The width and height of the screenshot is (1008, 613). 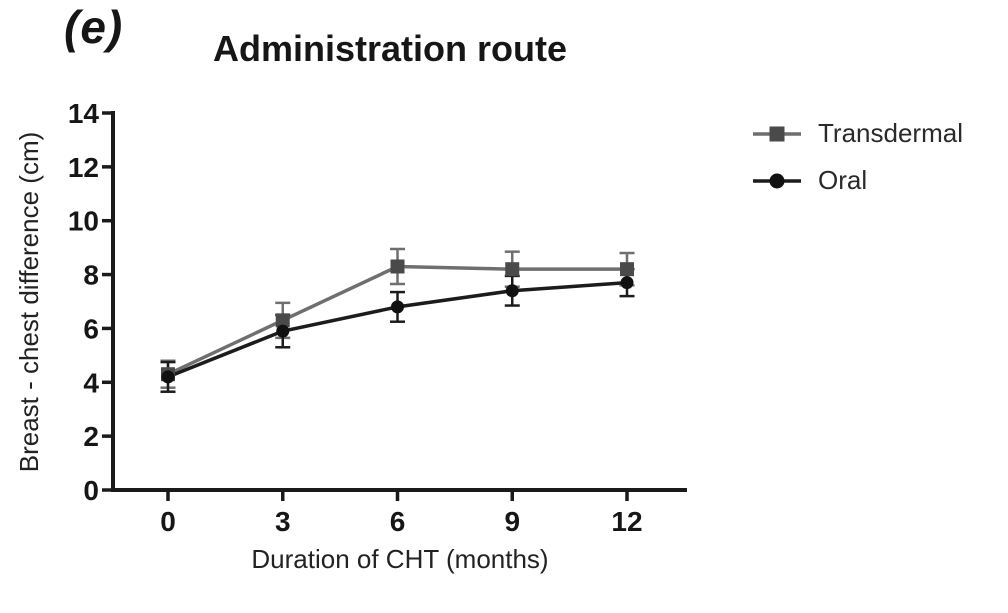 I want to click on legend-circle-marker-icon, so click(x=777, y=180).